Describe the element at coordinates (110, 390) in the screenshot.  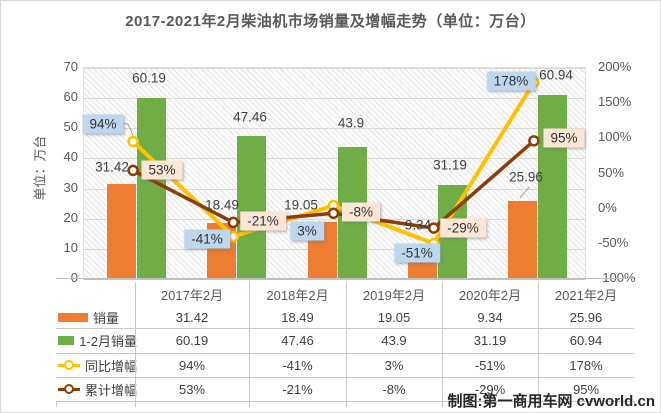
I see `legend-label: 累计增幅` at that location.